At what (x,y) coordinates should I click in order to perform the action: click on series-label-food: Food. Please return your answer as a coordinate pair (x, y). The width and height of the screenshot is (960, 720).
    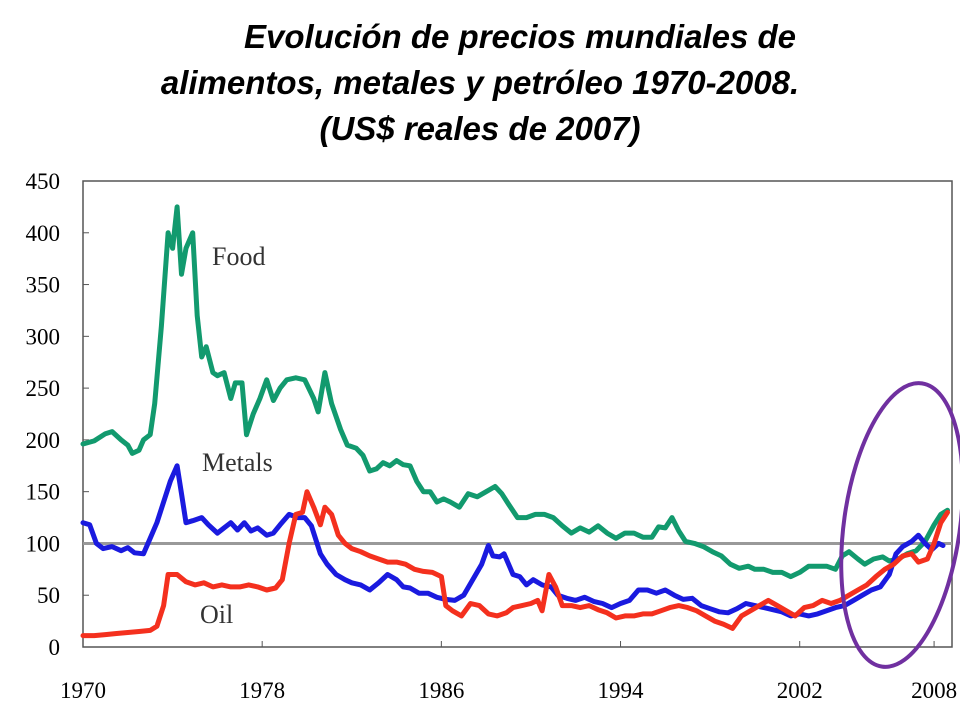
    Looking at the image, I should click on (238, 256).